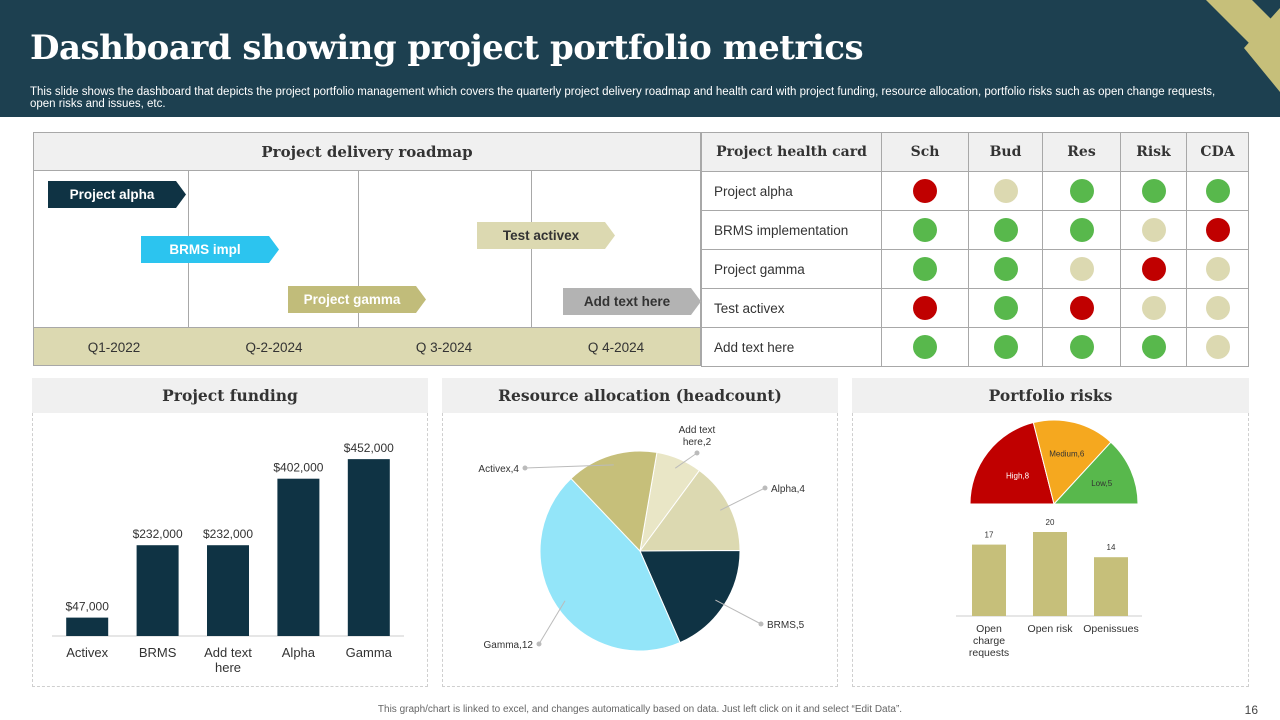 This screenshot has width=1280, height=720. I want to click on health-col-header: Risk, so click(1153, 152).